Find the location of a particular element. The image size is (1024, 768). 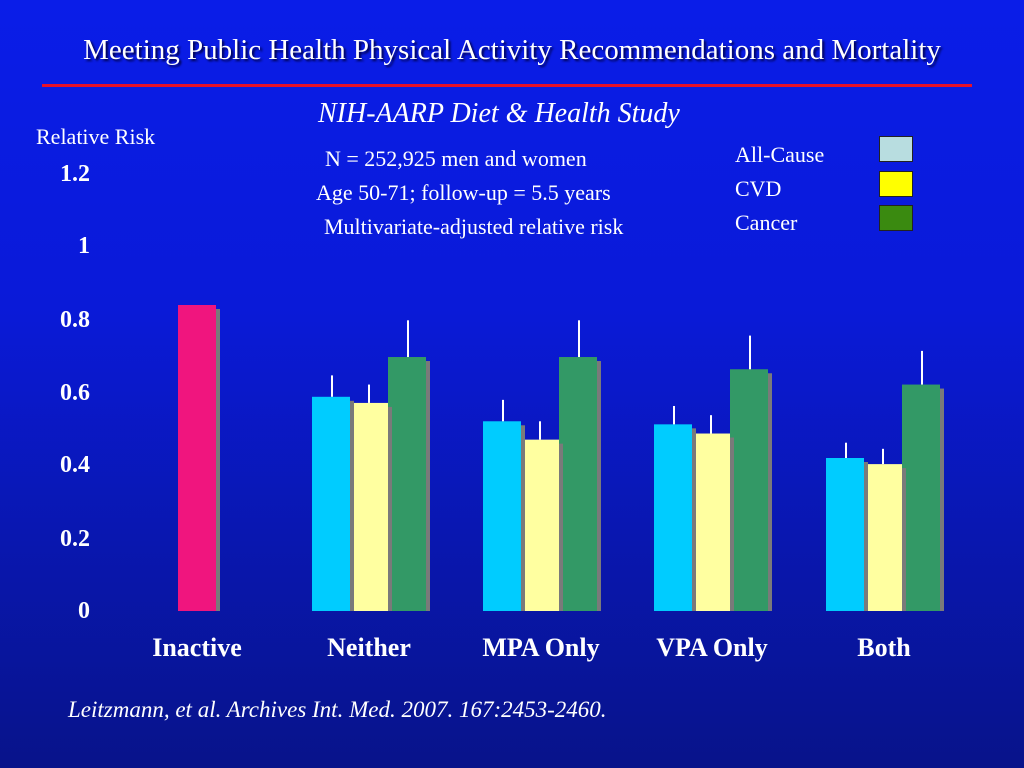

y-tick-label: 0.2 is located at coordinates (75, 539).